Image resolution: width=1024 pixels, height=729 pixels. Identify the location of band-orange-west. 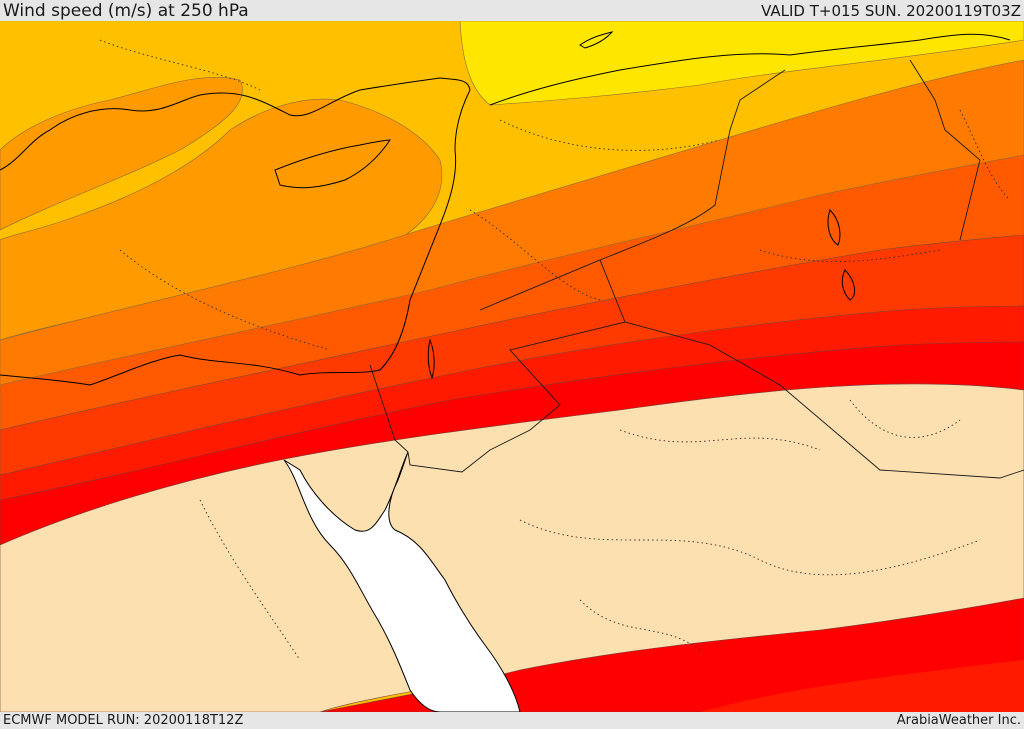
(121, 154).